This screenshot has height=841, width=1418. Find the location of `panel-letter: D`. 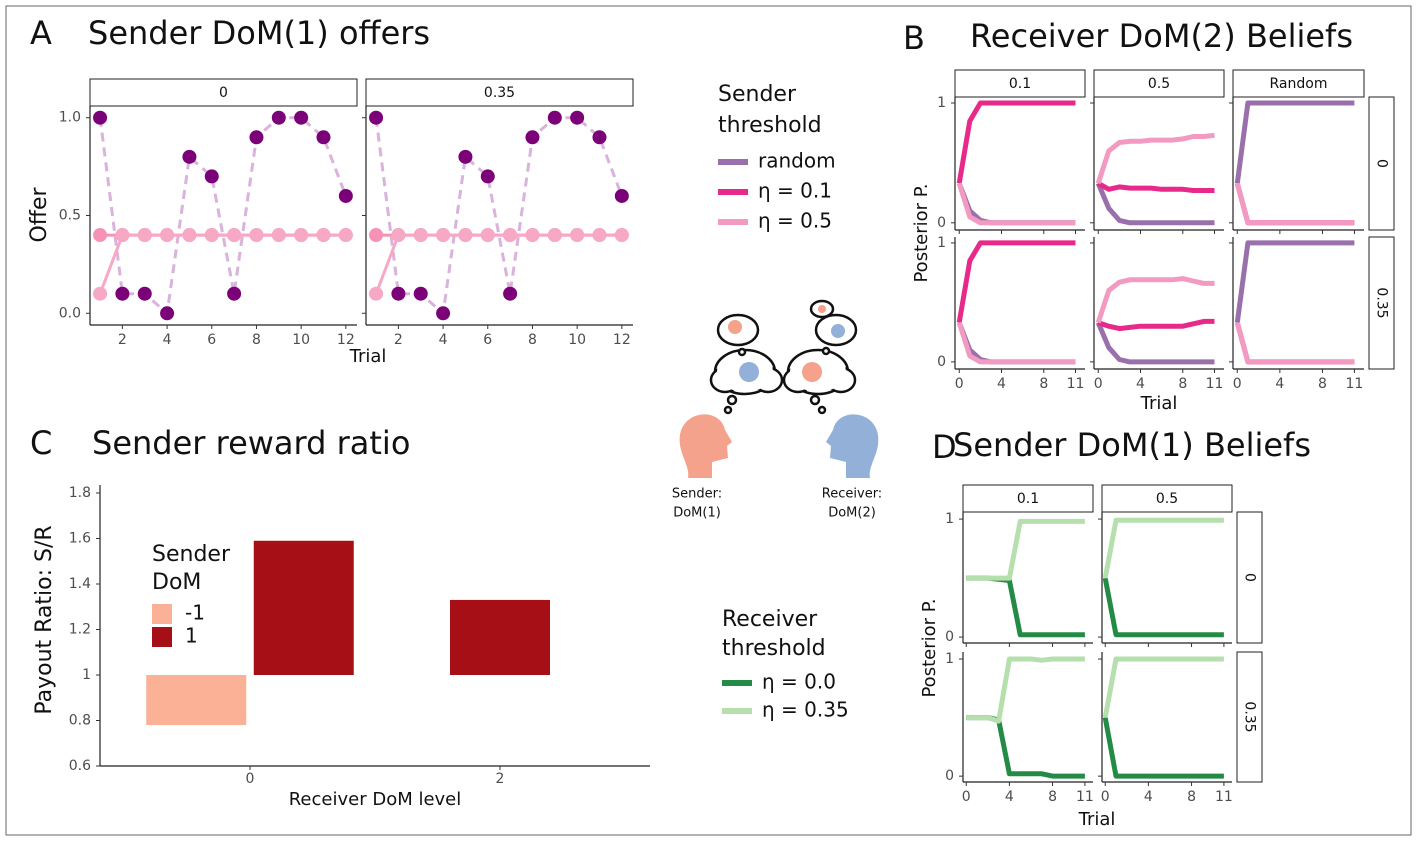

panel-letter: D is located at coordinates (944, 447).